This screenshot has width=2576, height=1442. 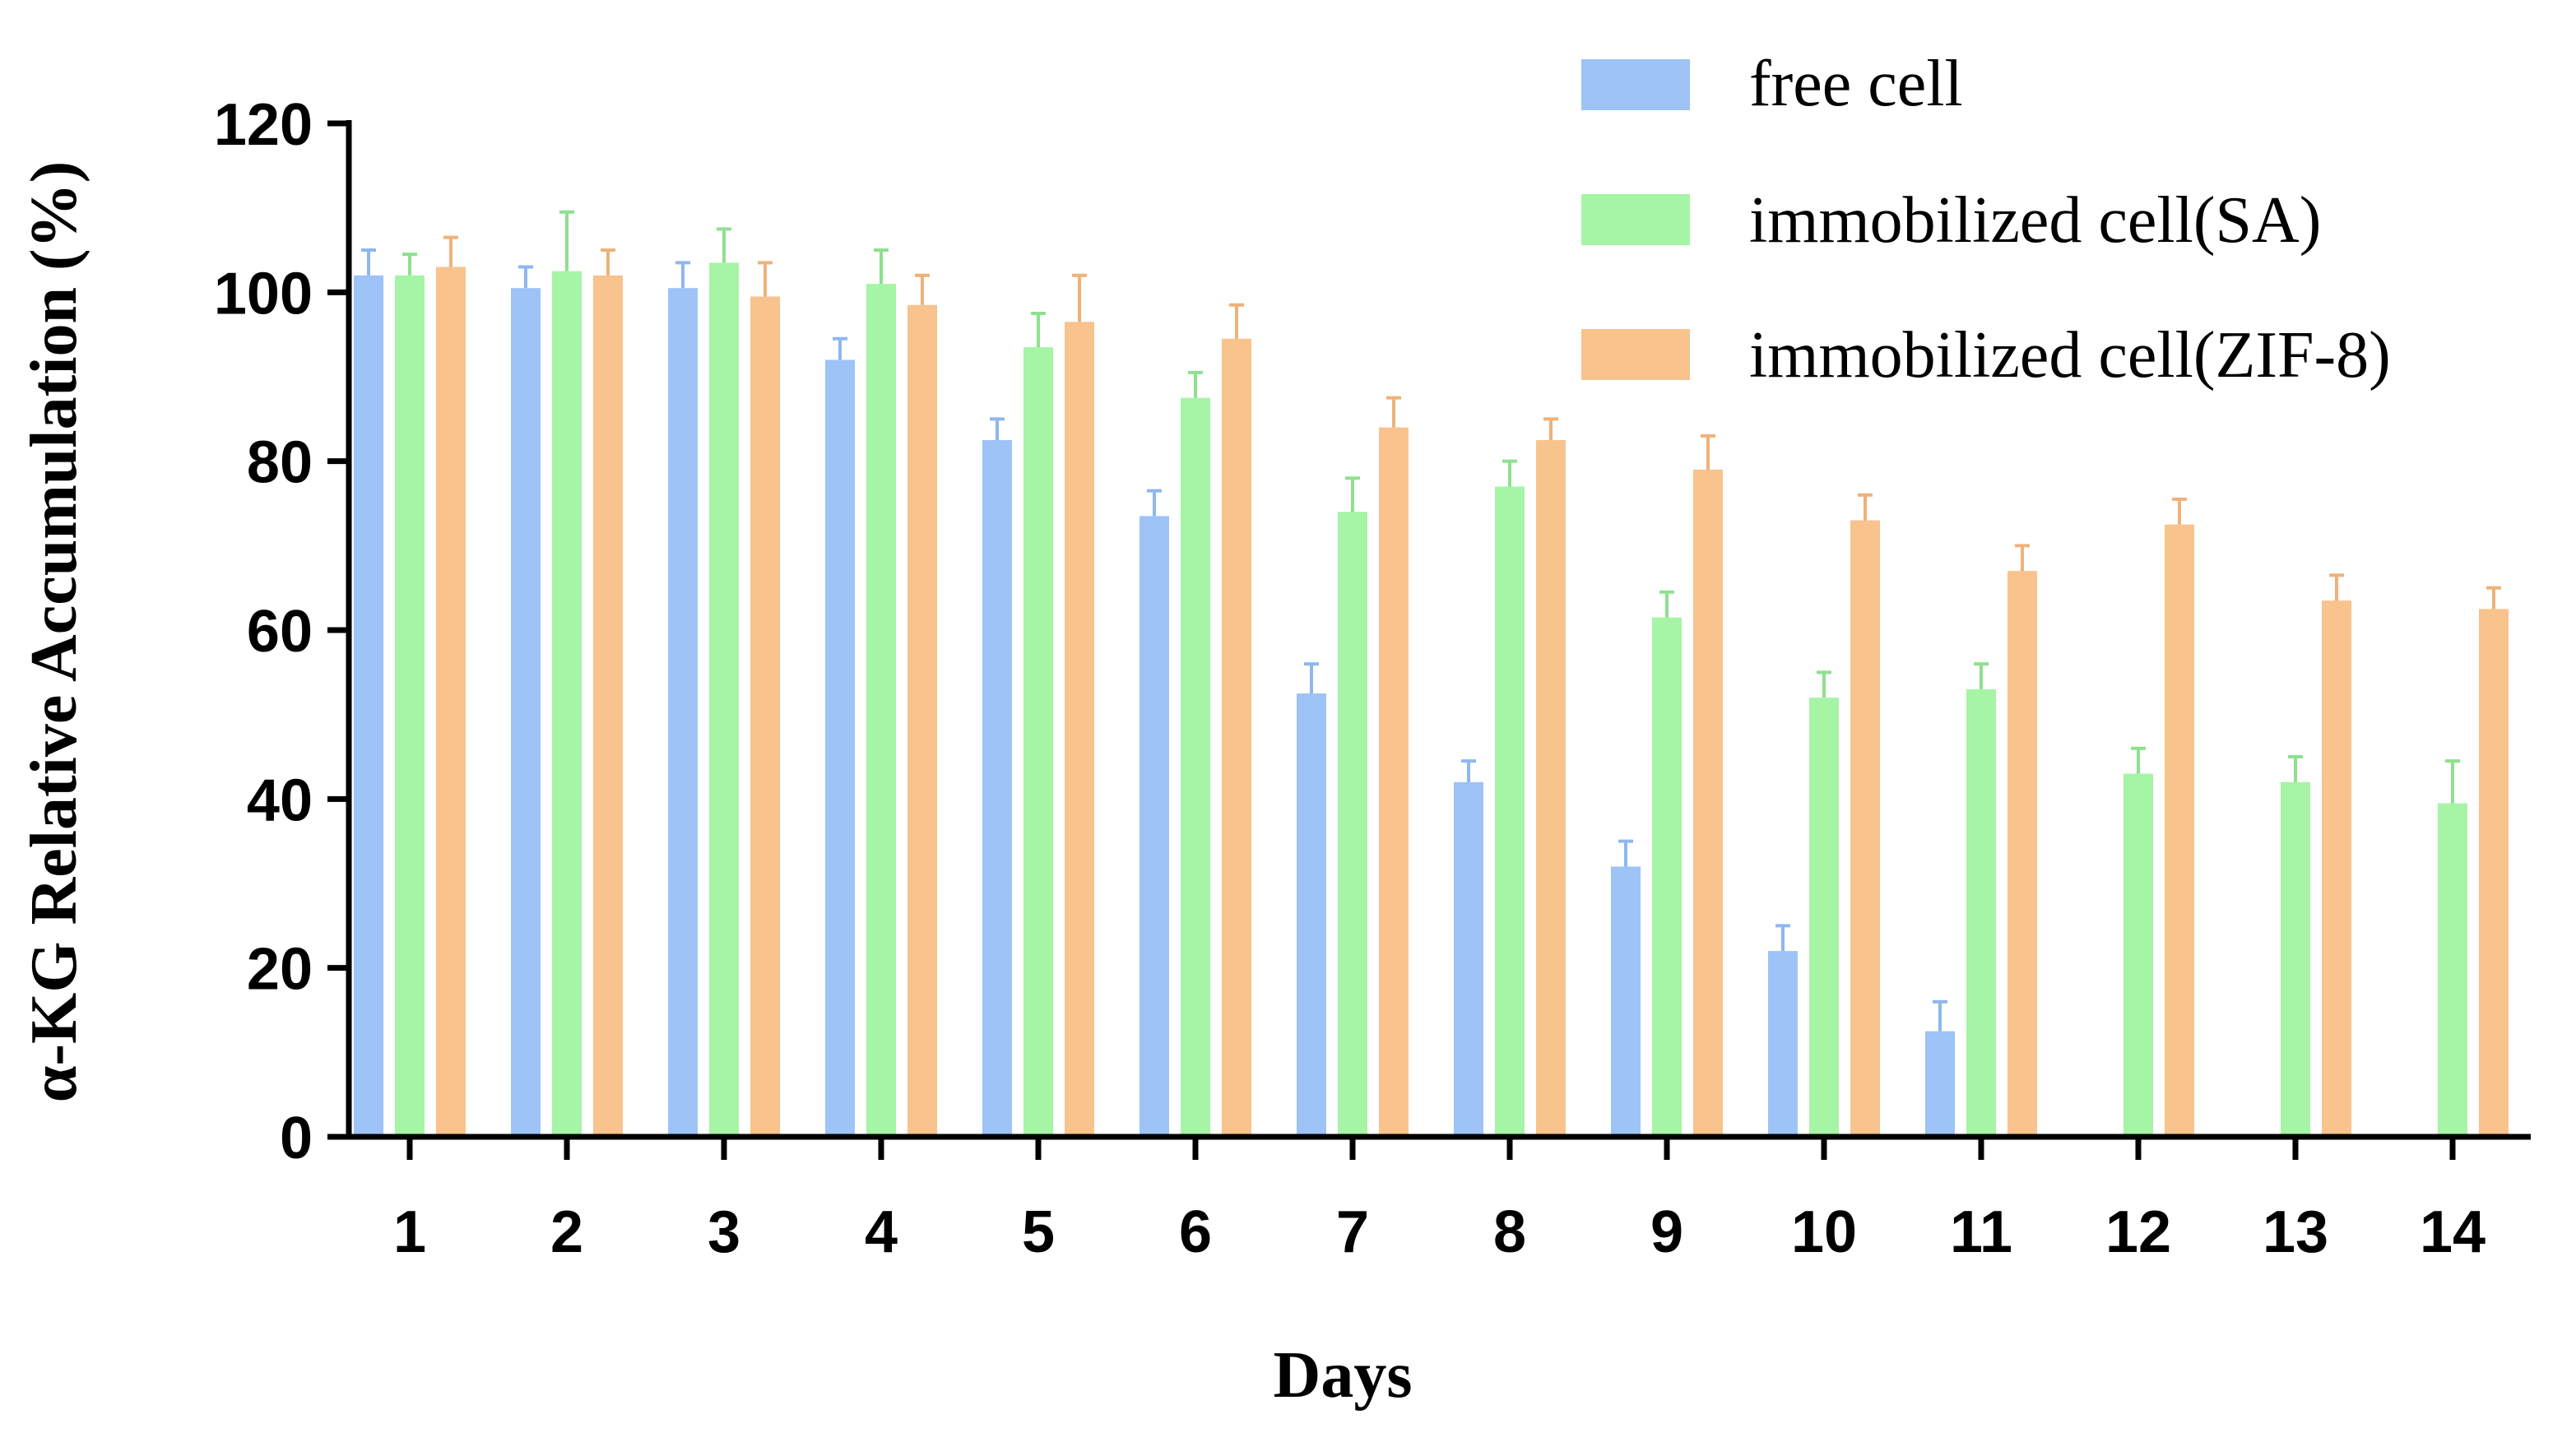 What do you see at coordinates (1635, 84) in the screenshot?
I see `legend-swatch-free-cell` at bounding box center [1635, 84].